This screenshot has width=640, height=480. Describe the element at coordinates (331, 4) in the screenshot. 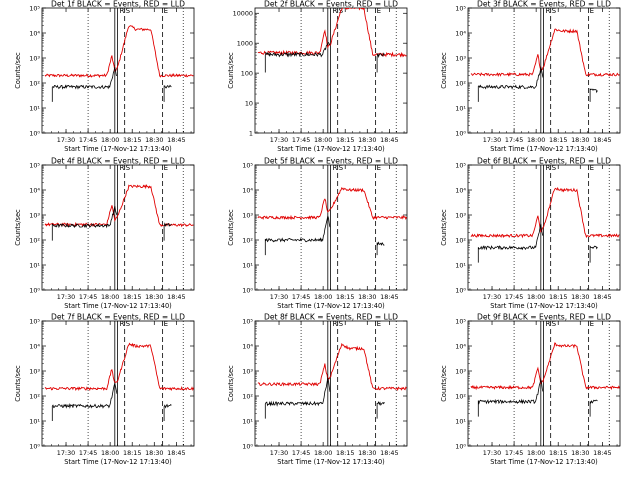

I see `panel-title: Det 2f BLACK = Events, RED = LLD` at that location.